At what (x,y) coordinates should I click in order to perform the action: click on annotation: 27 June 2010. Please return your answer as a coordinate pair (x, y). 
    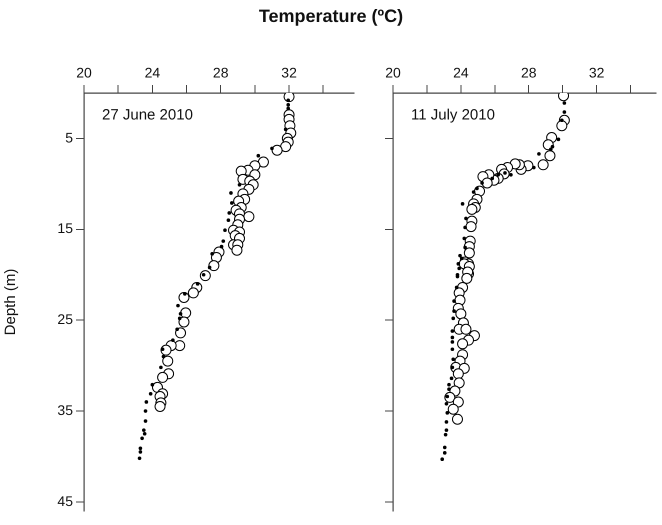
    Looking at the image, I should click on (147, 115).